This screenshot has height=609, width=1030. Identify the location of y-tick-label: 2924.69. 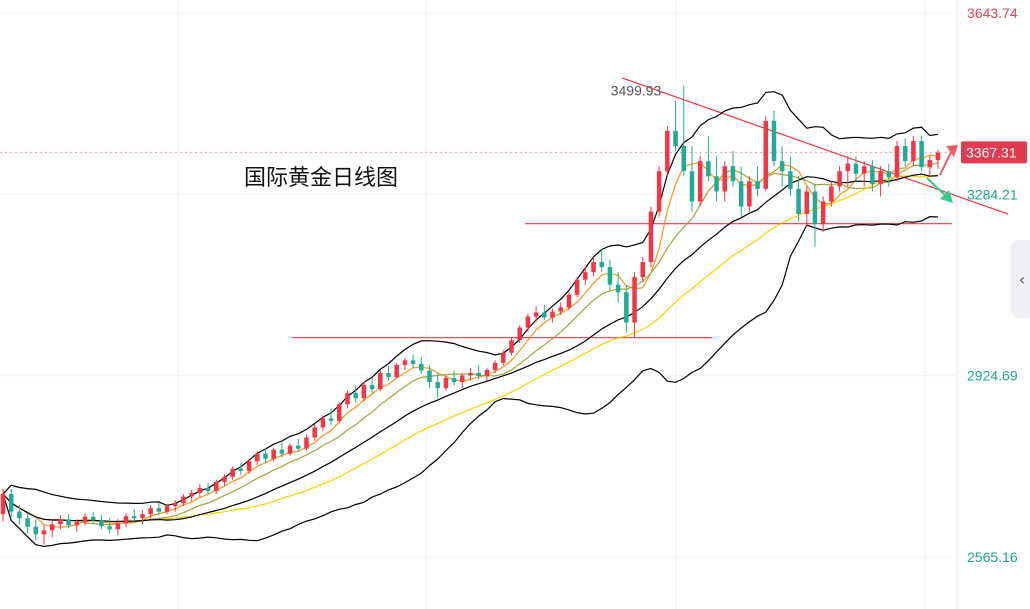
(992, 376).